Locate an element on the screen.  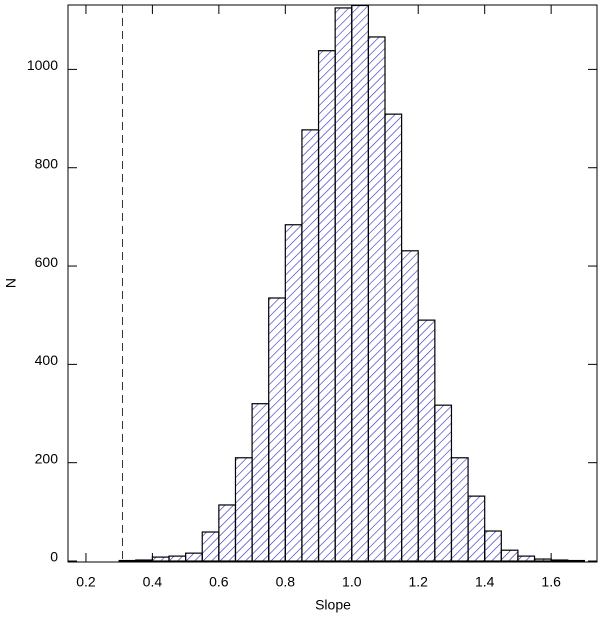
x-tick-label: 1.2 is located at coordinates (418, 582).